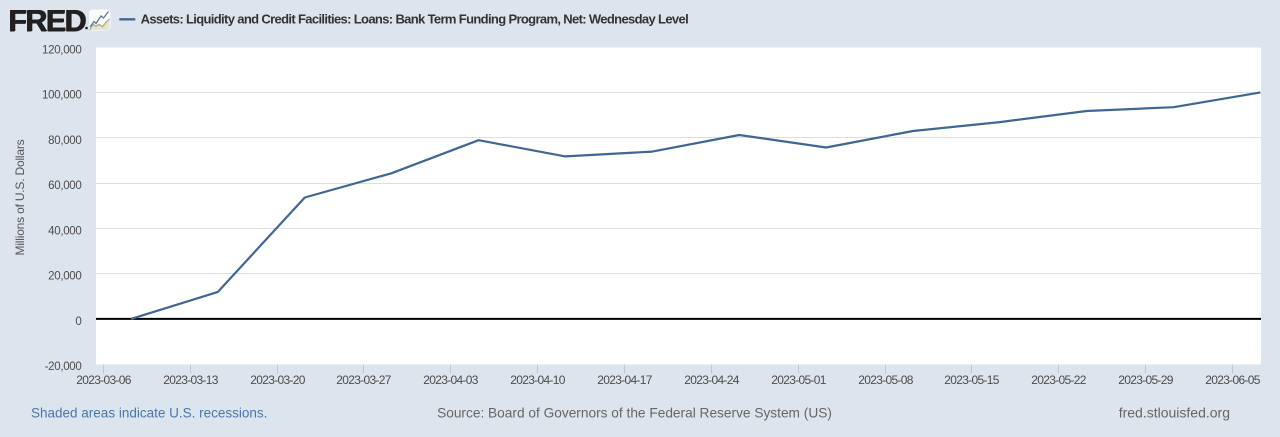 The image size is (1280, 437). Describe the element at coordinates (277, 380) in the screenshot. I see `svg-text: 2023-03-20` at that location.